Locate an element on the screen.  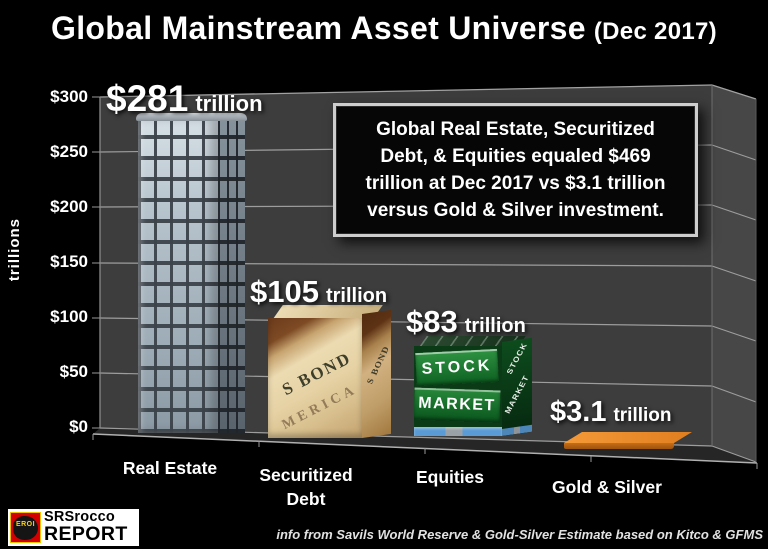
bond-cube-front-face: S BOND MERICA is located at coordinates (315, 378).